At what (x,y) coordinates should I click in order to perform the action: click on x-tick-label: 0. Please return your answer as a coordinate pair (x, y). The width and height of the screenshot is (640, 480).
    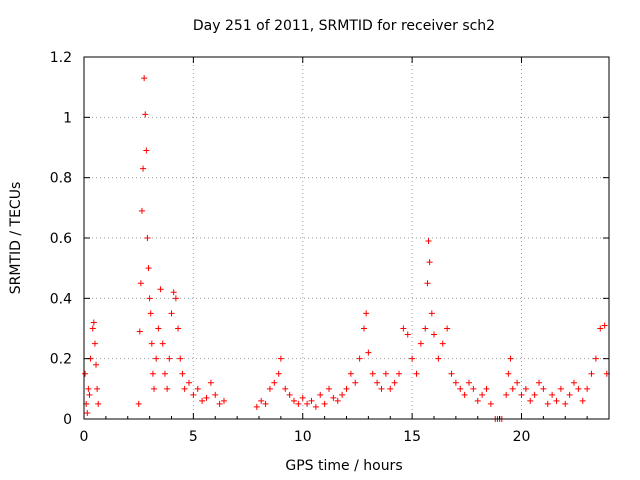
    Looking at the image, I should click on (84, 437).